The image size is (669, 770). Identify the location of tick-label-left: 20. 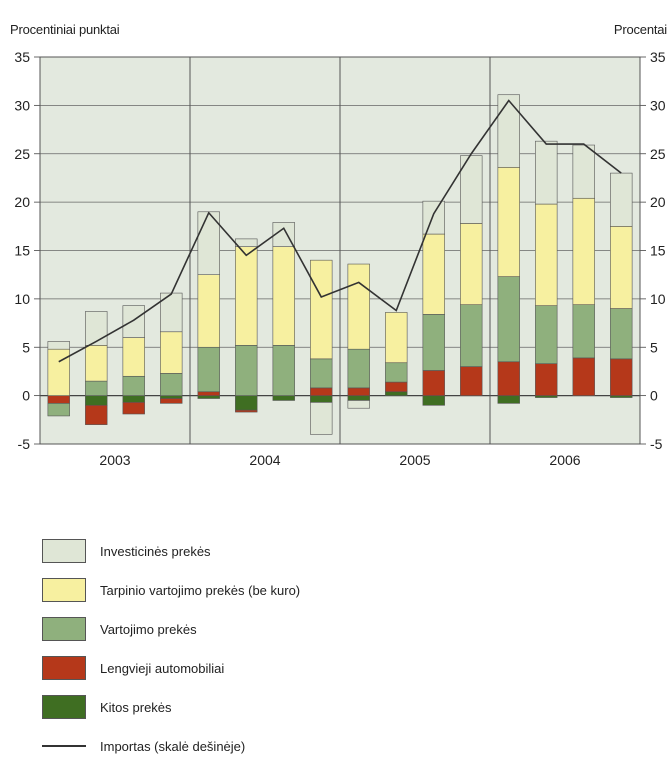
(22, 202).